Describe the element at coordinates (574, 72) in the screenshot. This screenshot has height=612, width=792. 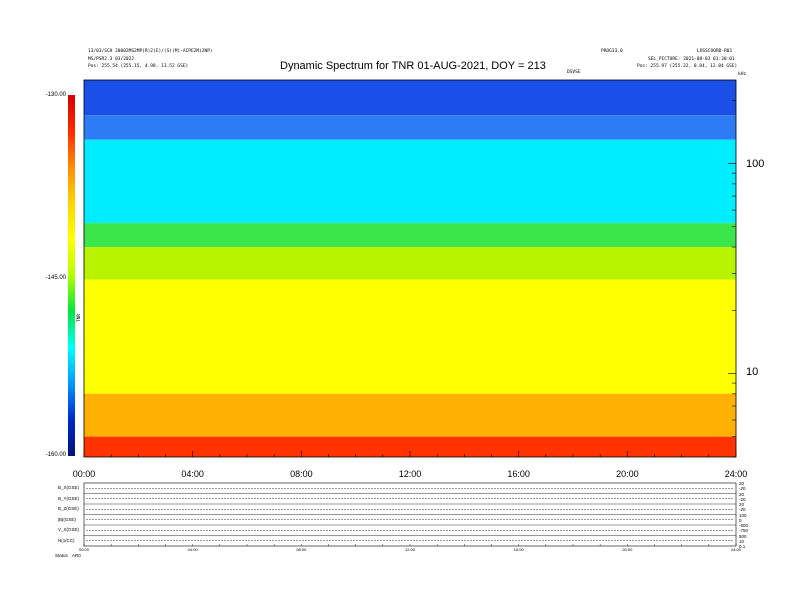
I see `marker-label: DSVSE` at that location.